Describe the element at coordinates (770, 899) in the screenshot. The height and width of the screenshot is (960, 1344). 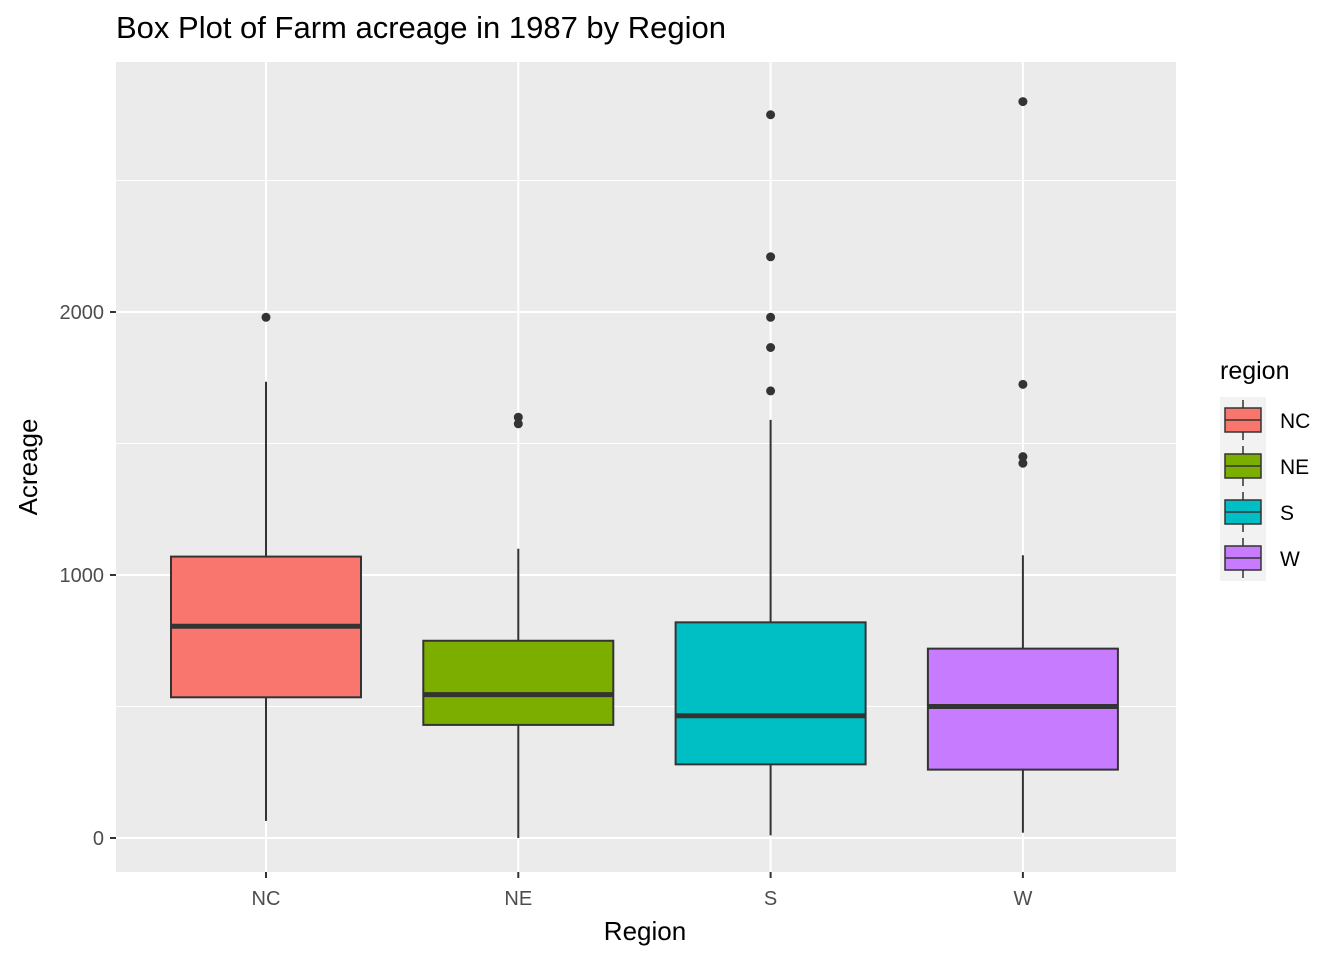
I see `x-tick-label: S` at that location.